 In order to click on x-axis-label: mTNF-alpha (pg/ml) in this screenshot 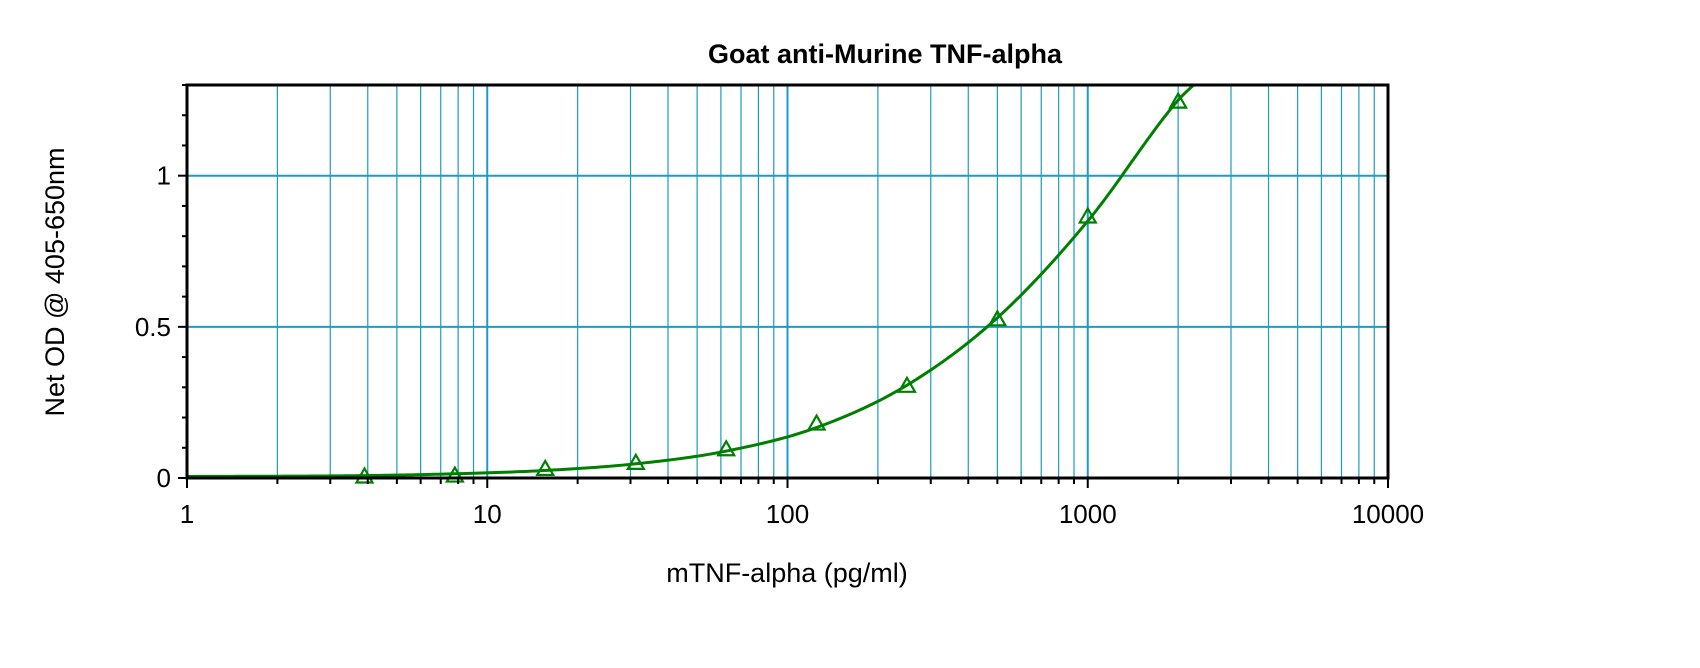, I will do `click(787, 573)`.